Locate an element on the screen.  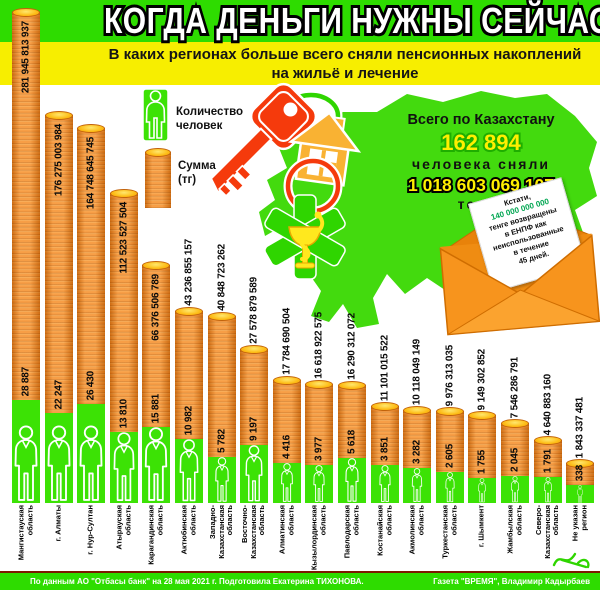
legend-sum-icon is located at coordinates (158, 178).